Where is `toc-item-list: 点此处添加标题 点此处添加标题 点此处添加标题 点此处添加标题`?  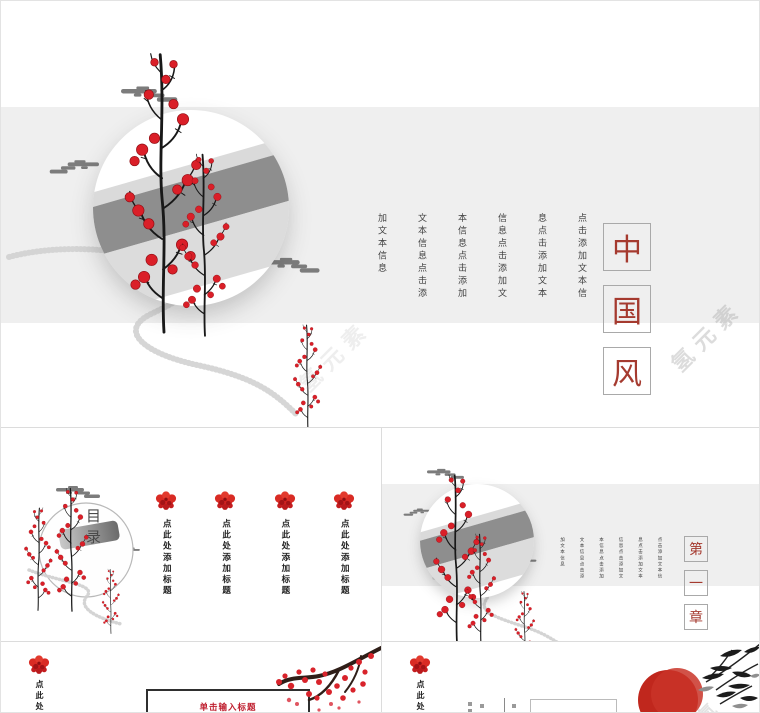
toc-item-list: 点此处添加标题 点此处添加标题 点此处添加标题 点此处添加标题 is located at coordinates (255, 543).